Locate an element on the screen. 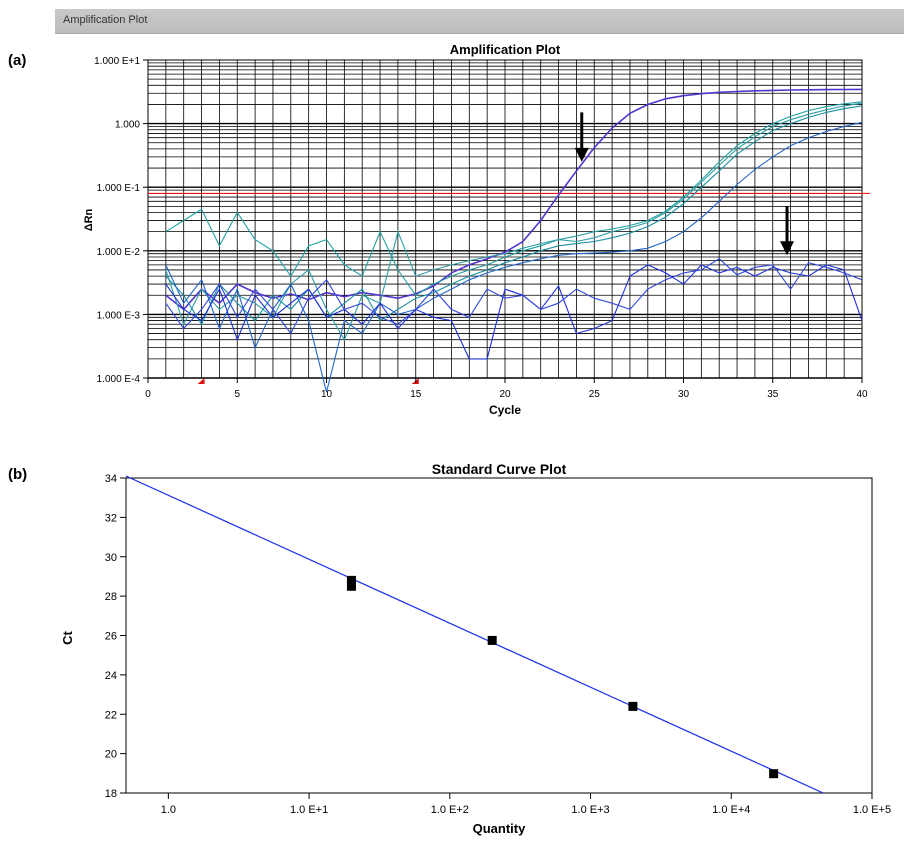  x-axis-label: Quantity is located at coordinates (499, 828).